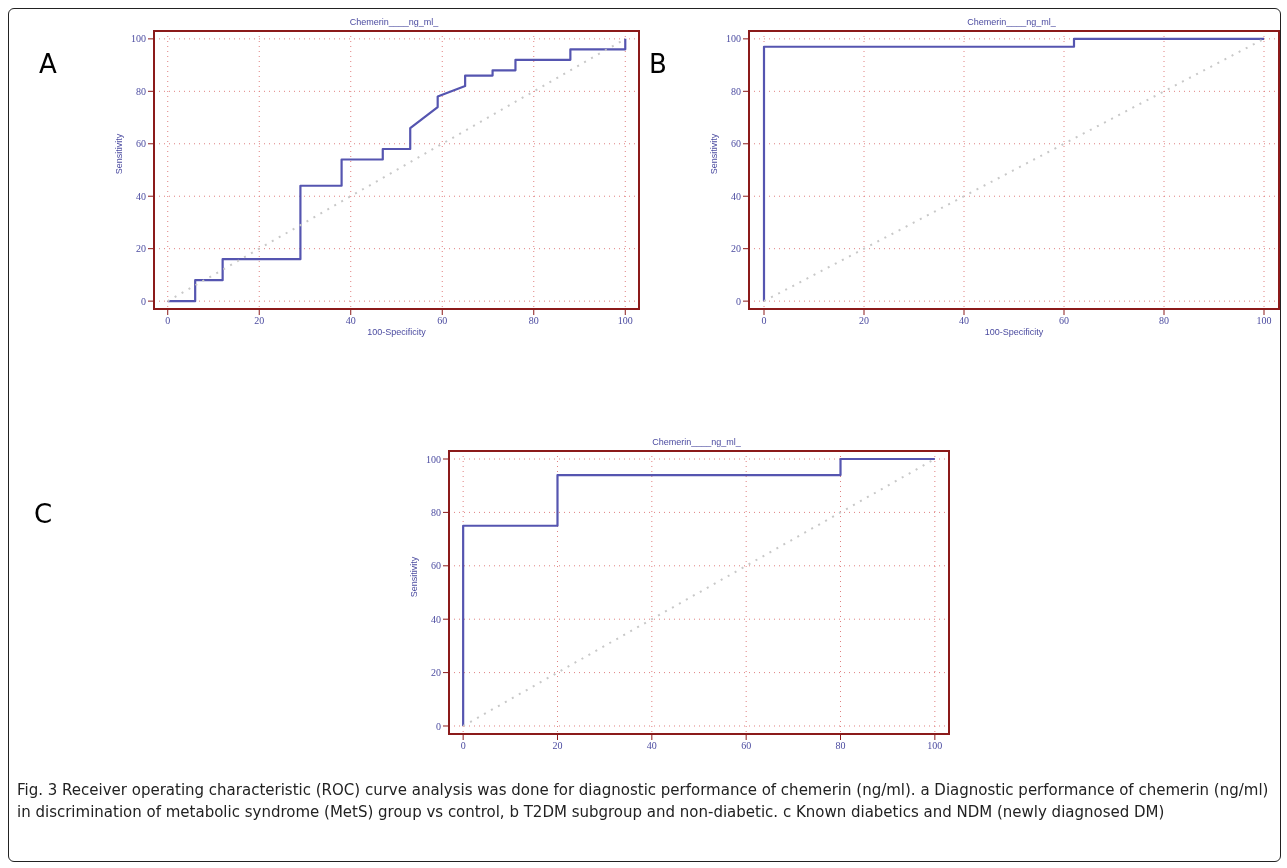 Image resolution: width=1287 pixels, height=868 pixels. I want to click on line-series, so click(396, 170).